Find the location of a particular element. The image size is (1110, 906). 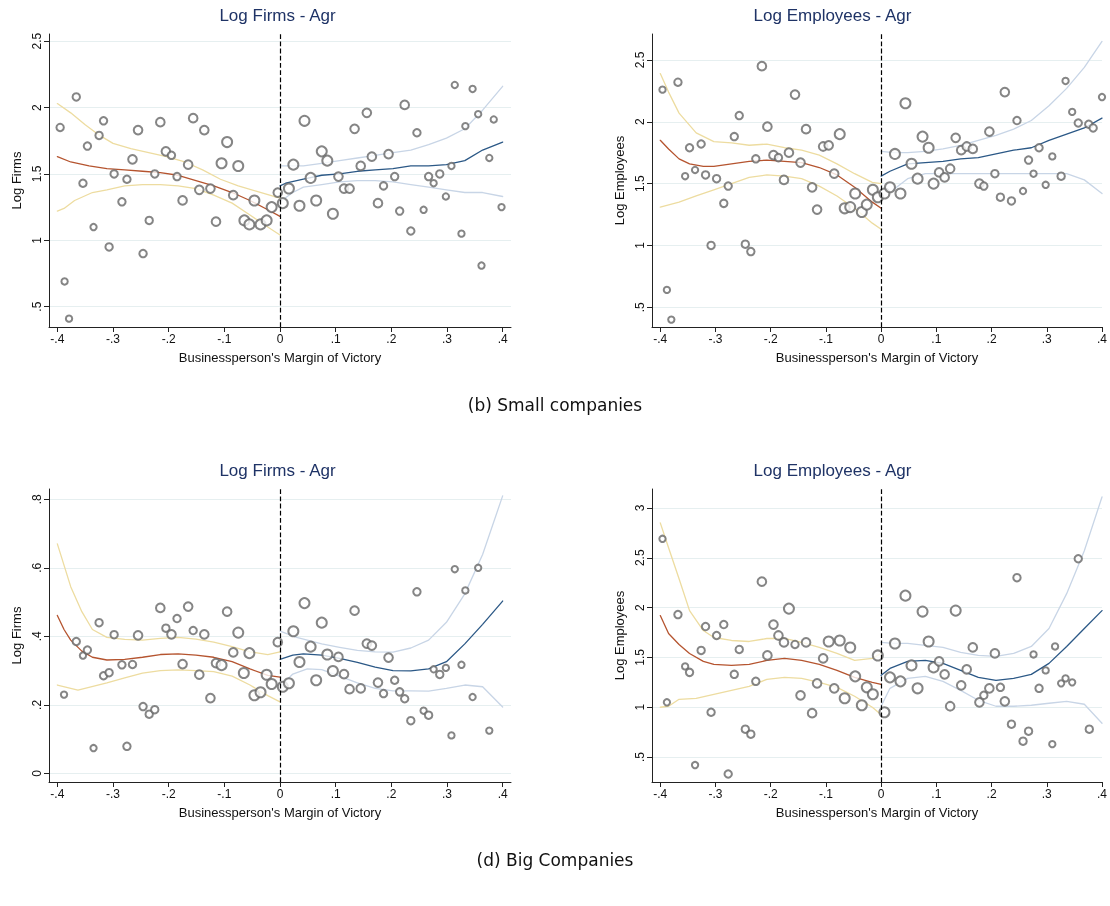

y-tick-label: 0 is located at coordinates (37, 773).